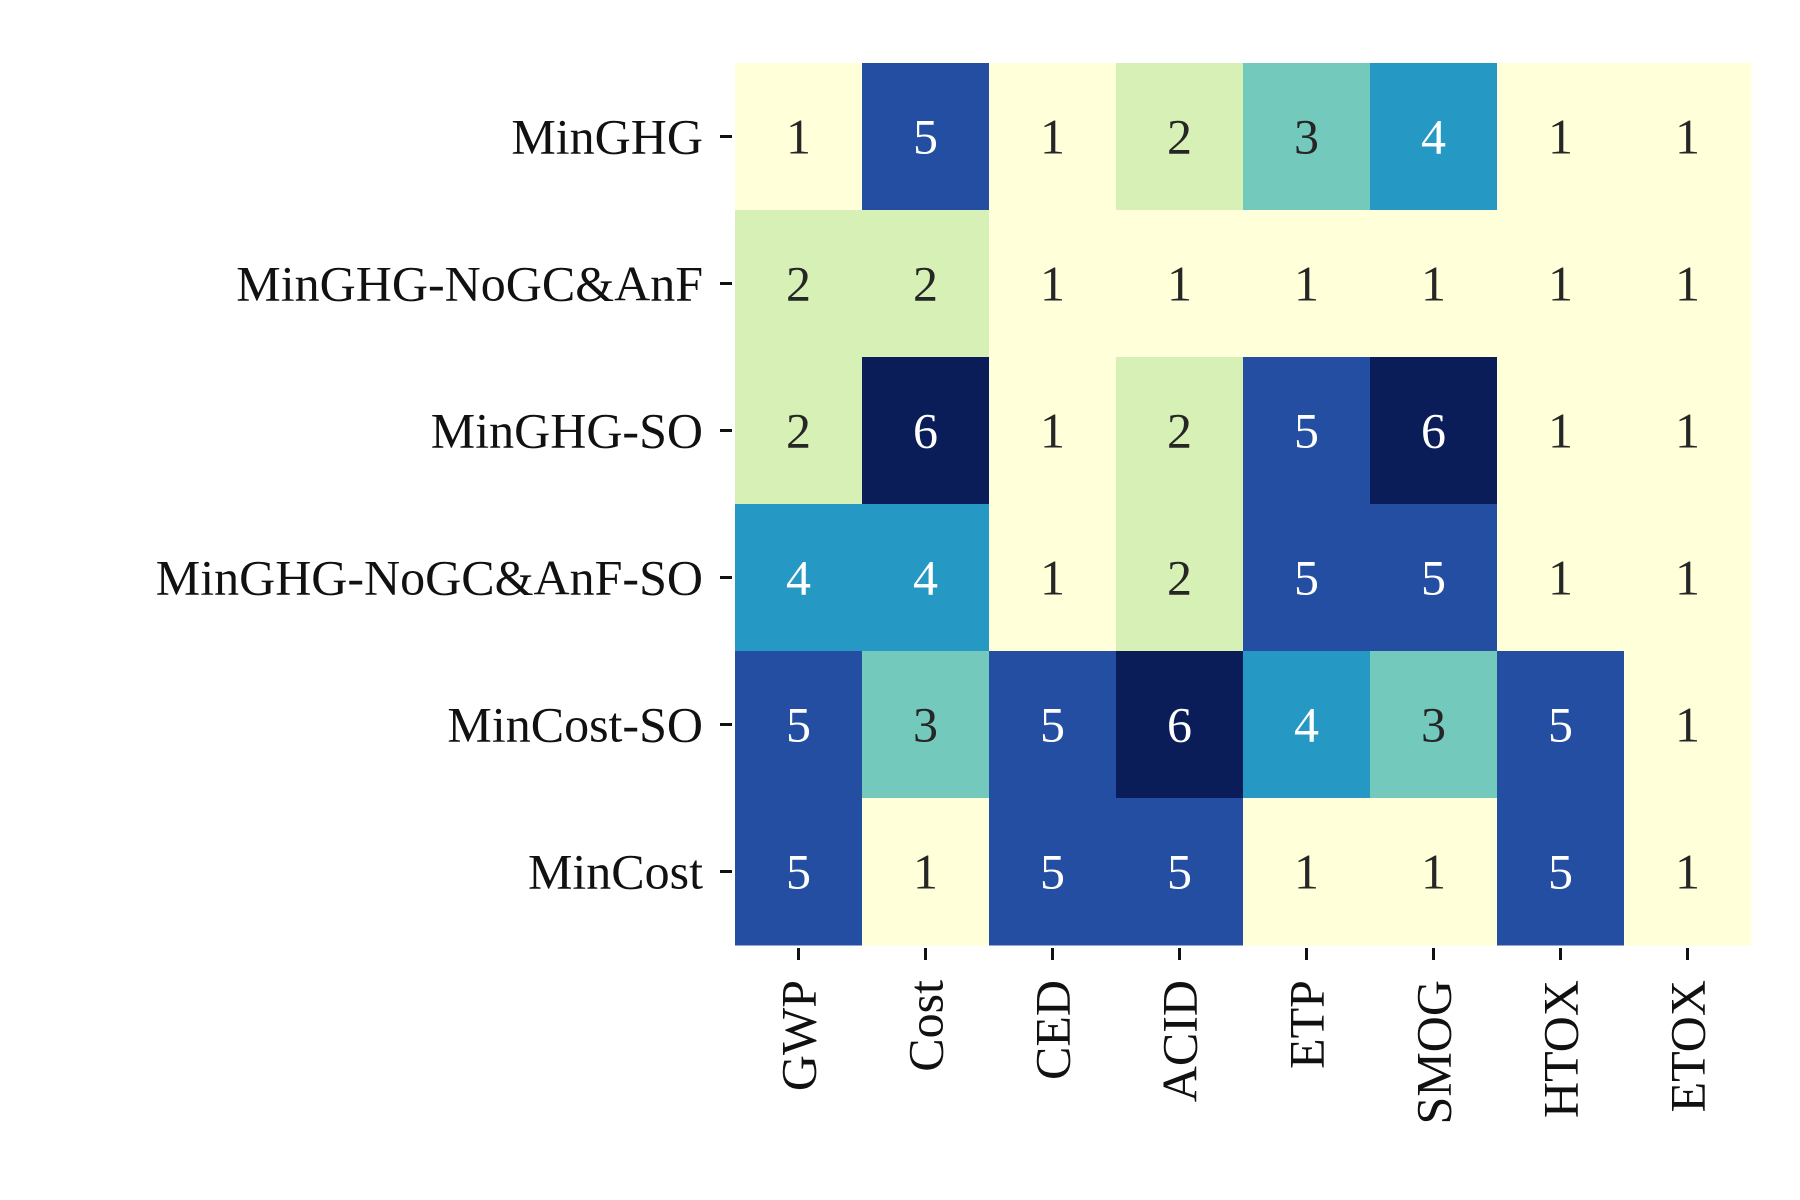 The height and width of the screenshot is (1200, 1800). I want to click on heatmap-cell-minghg-nogcandanf-etp, so click(1307, 284).